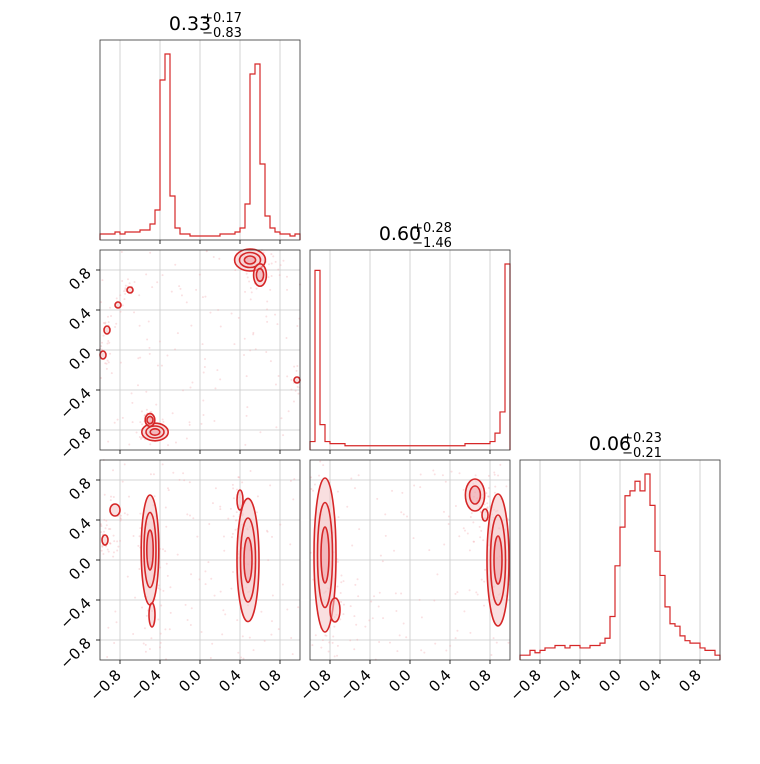  Describe the element at coordinates (432, 228) in the screenshot. I see `title-plus-error: +0.28` at that location.